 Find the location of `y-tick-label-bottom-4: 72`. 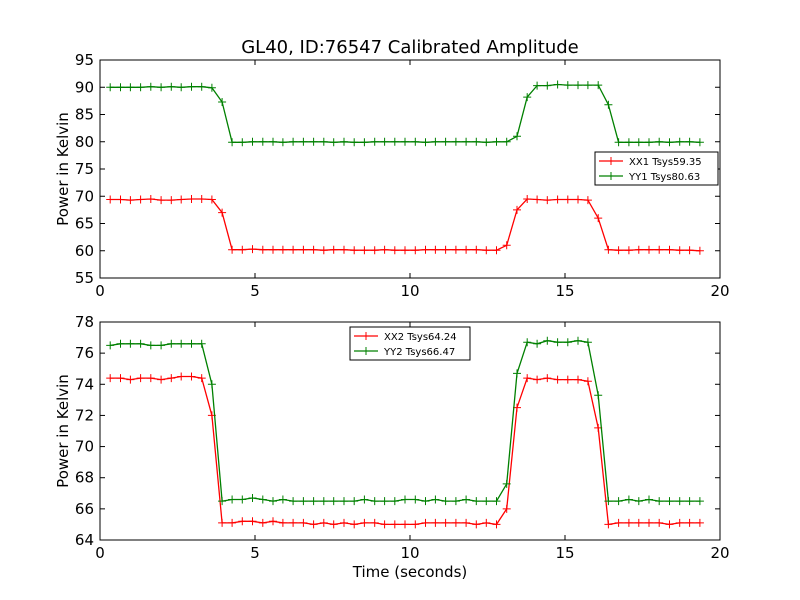

y-tick-label-bottom-4: 72 is located at coordinates (84, 415).